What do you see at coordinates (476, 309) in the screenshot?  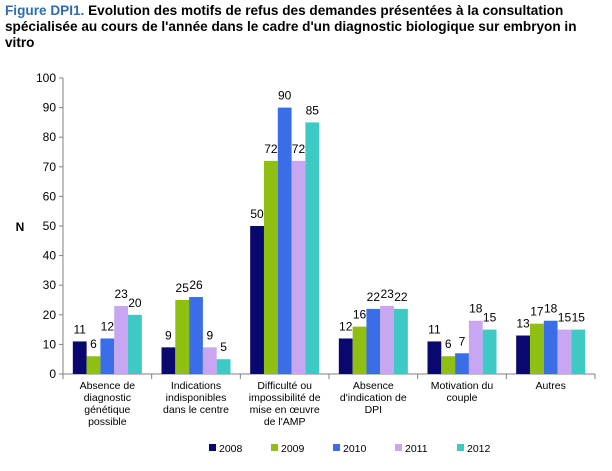 I see `data-label: 18` at bounding box center [476, 309].